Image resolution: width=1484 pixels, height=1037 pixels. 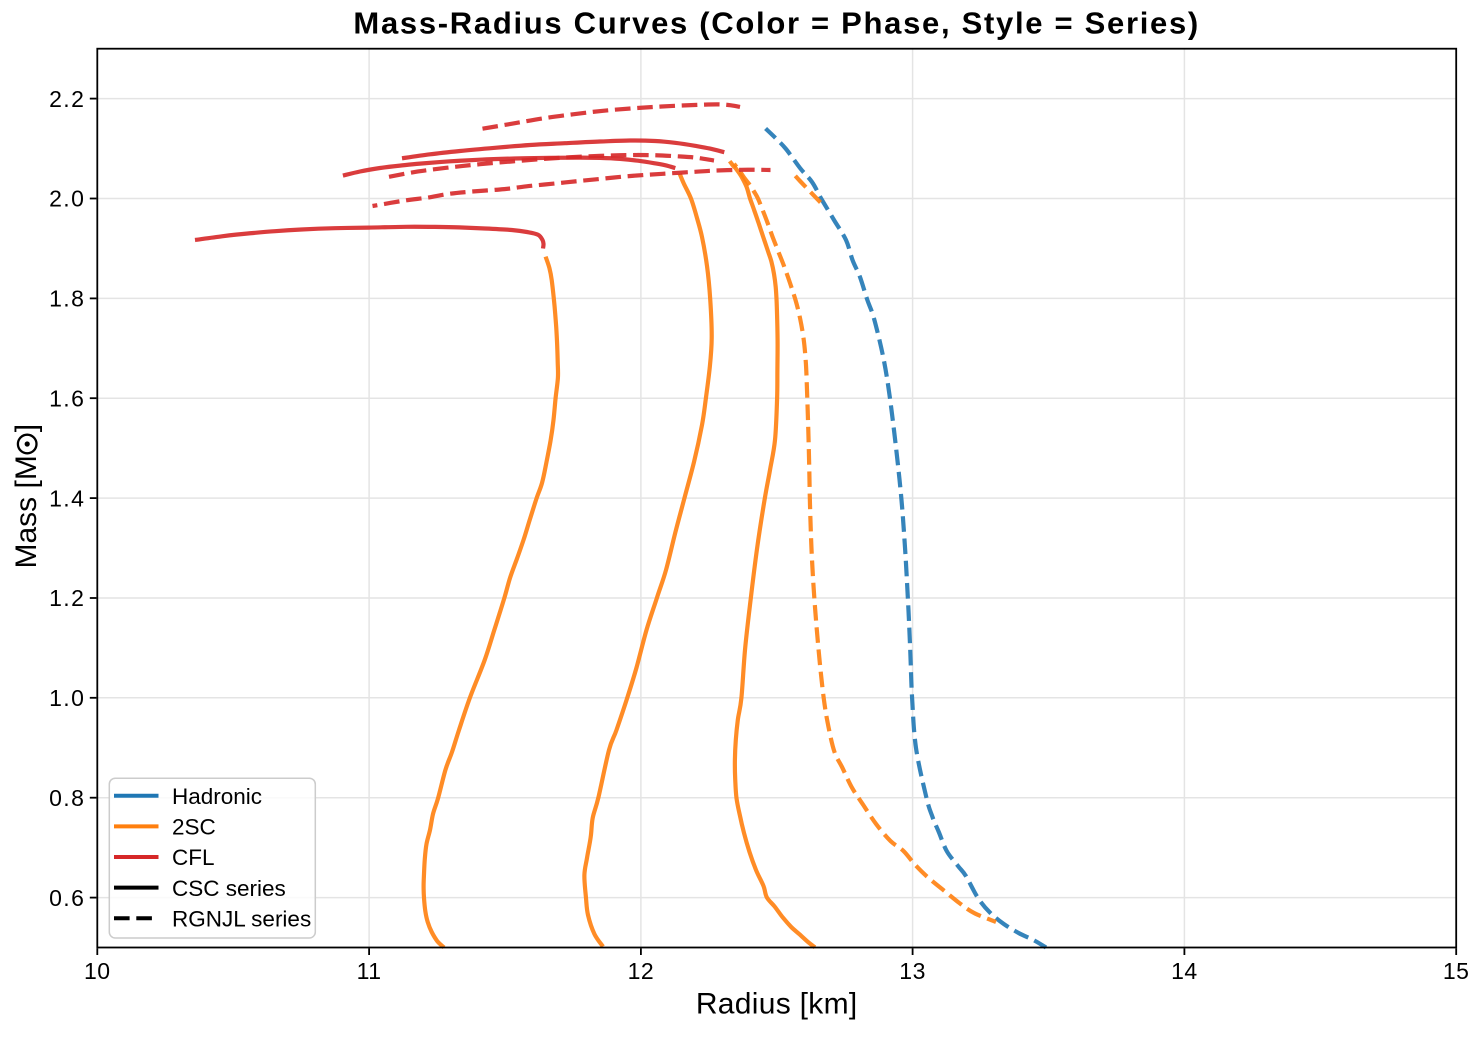 I want to click on svg-text: 1.2, so click(x=67, y=598).